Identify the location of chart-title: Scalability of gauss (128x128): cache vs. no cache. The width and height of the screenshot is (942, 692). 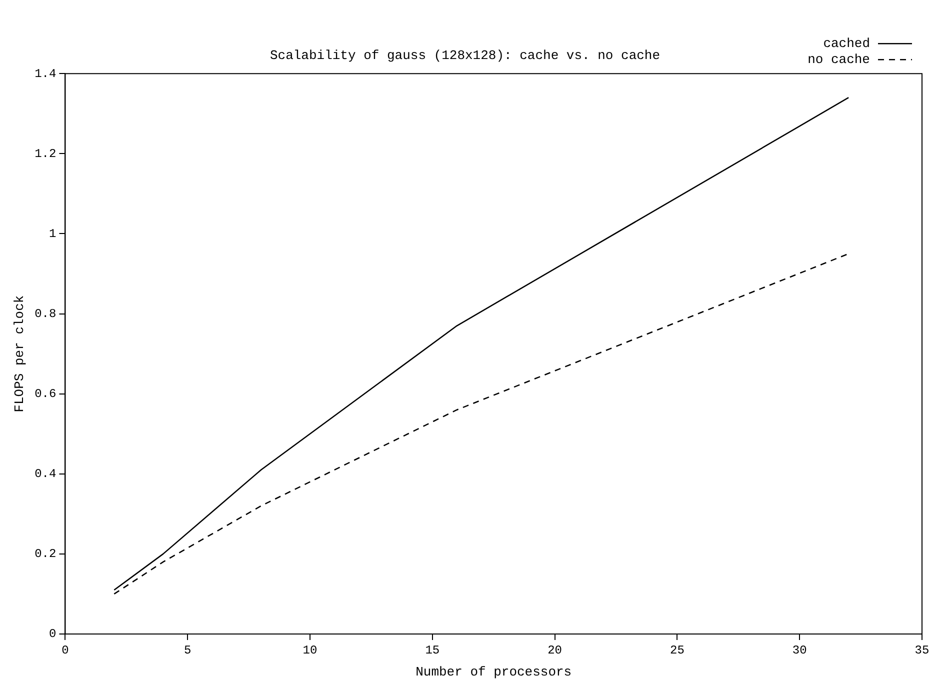
(465, 56).